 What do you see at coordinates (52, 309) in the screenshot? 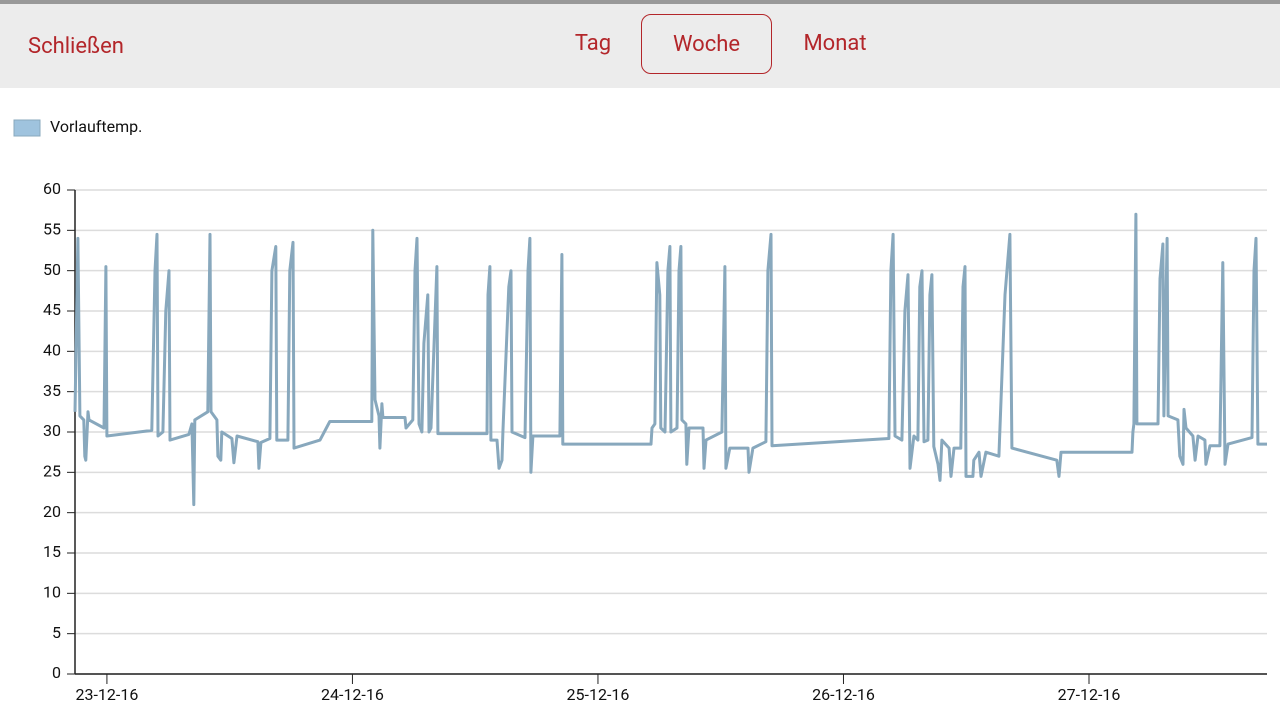
I see `y-tick-label: 45` at bounding box center [52, 309].